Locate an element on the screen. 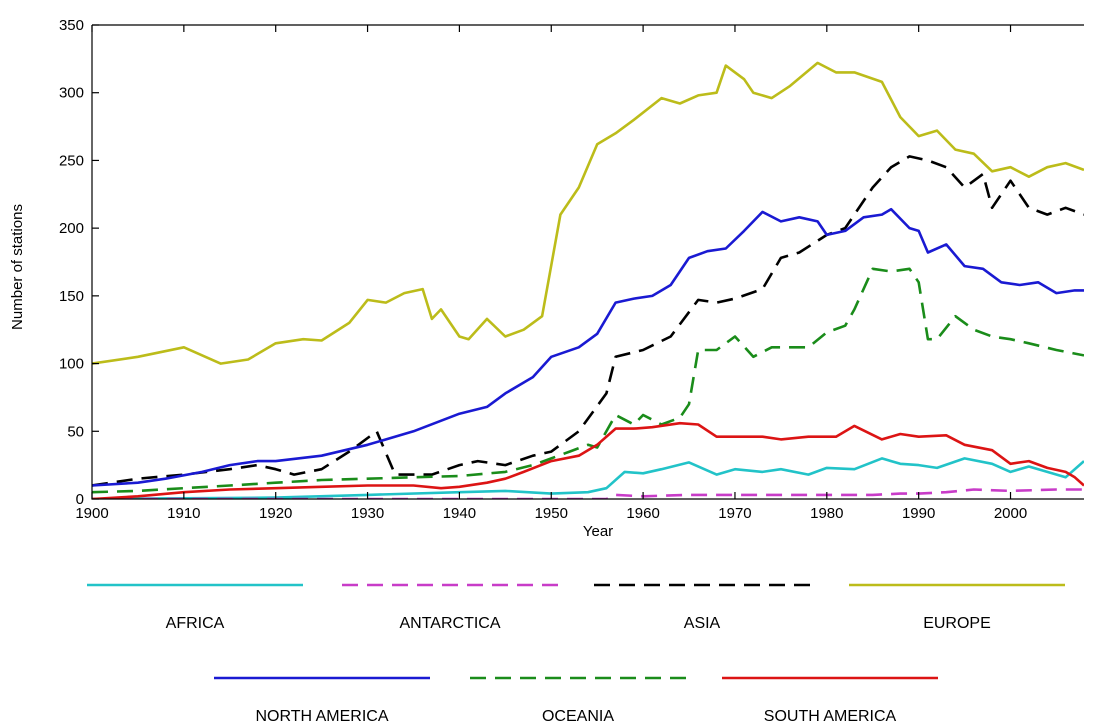 This screenshot has width=1110, height=727. x-axis-title: Year is located at coordinates (598, 531).